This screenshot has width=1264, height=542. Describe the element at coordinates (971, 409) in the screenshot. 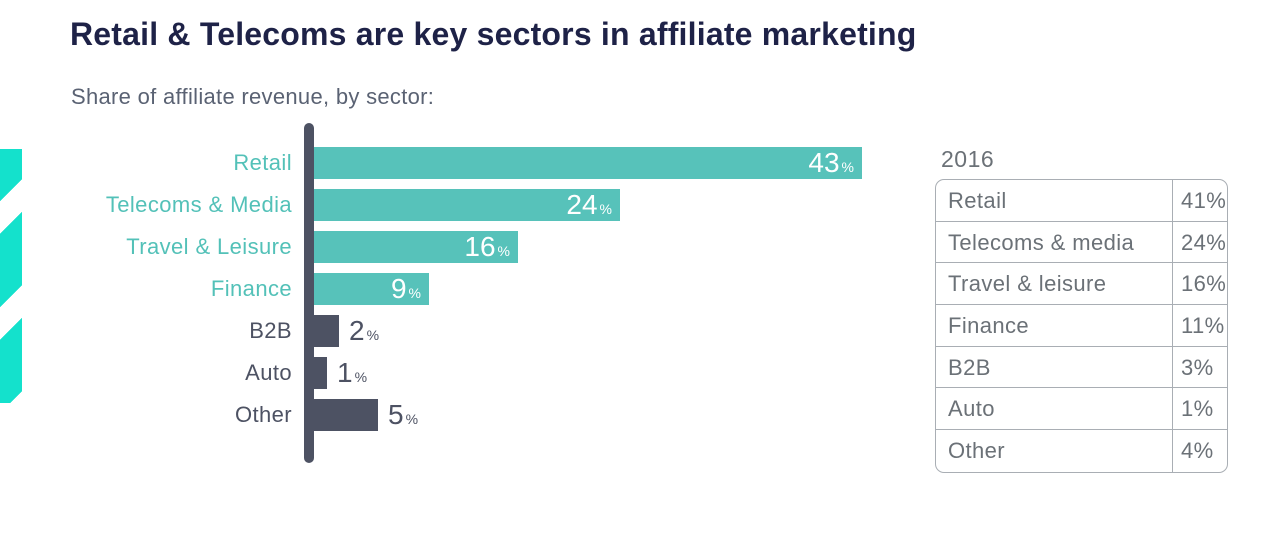

I see `table-cell-sector: Auto` at that location.